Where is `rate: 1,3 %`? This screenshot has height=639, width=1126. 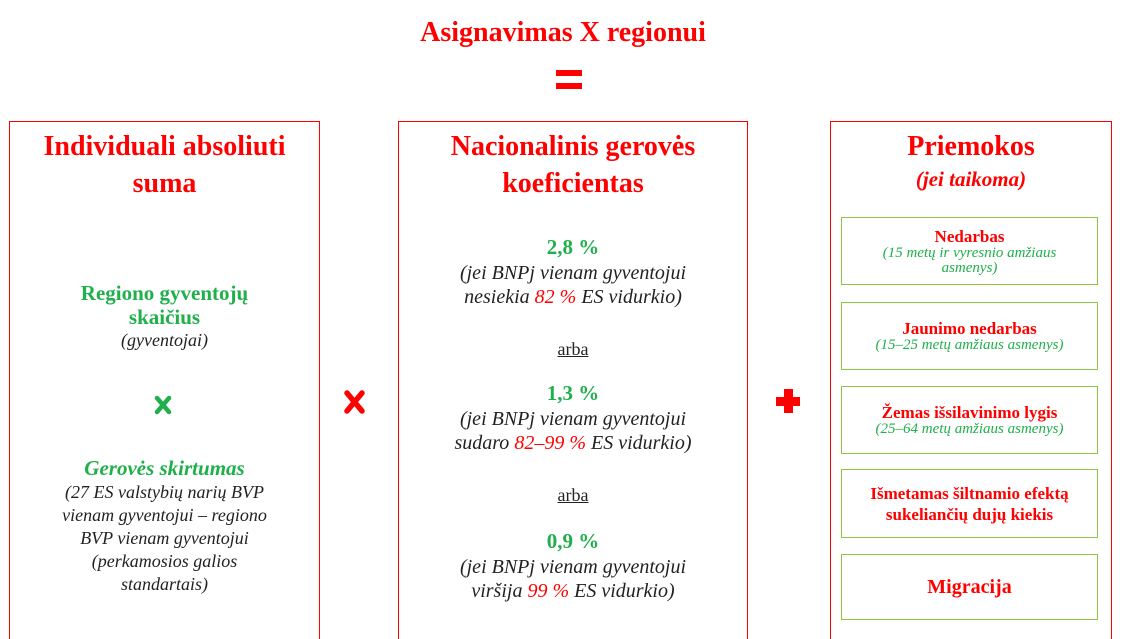 rate: 1,3 % is located at coordinates (573, 393).